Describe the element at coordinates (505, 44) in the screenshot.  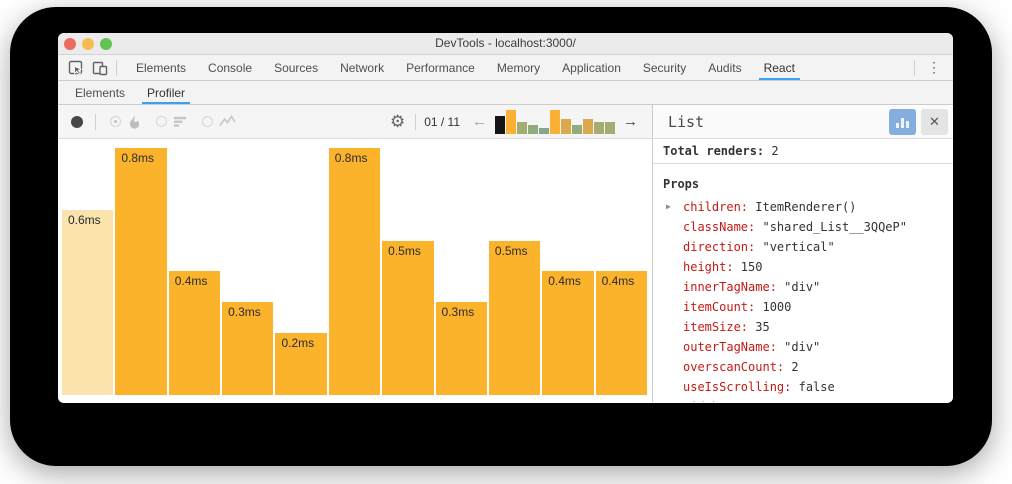
I see `title-bar: DevTools - localhost:3000/` at that location.